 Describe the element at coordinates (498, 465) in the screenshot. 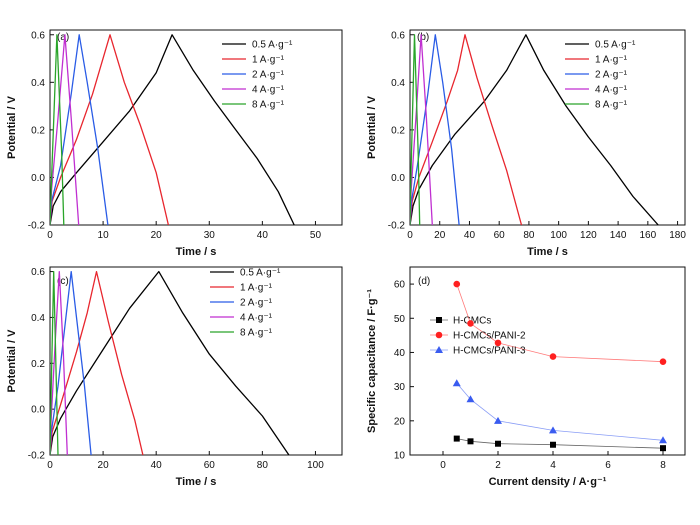

I see `x-tick-label: 2` at that location.